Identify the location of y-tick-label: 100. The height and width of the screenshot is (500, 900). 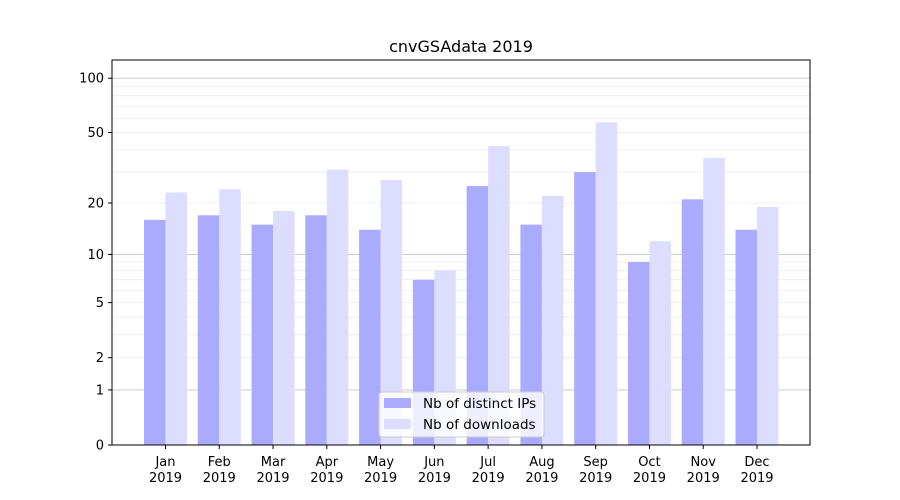
(91, 79).